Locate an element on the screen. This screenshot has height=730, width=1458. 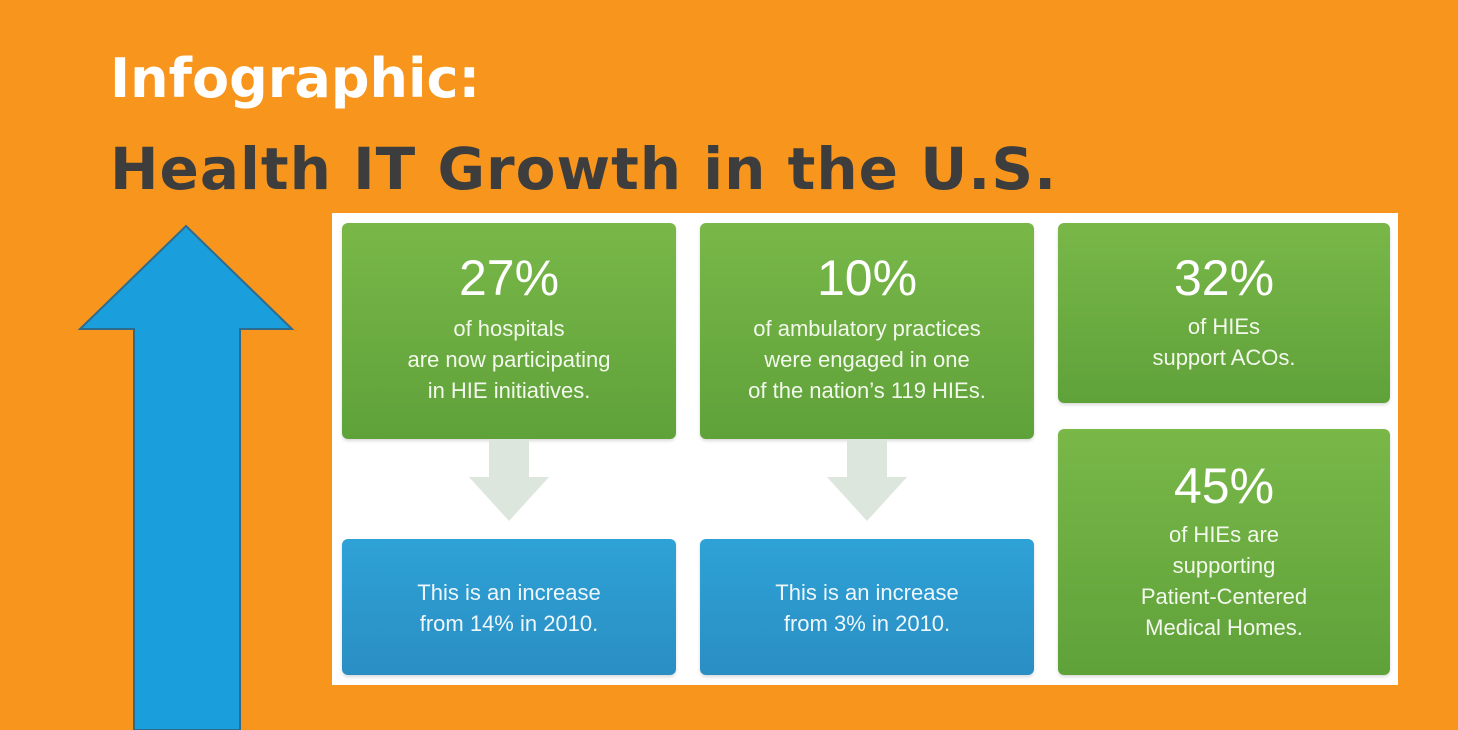
stat-value: 10% is located at coordinates (867, 278).